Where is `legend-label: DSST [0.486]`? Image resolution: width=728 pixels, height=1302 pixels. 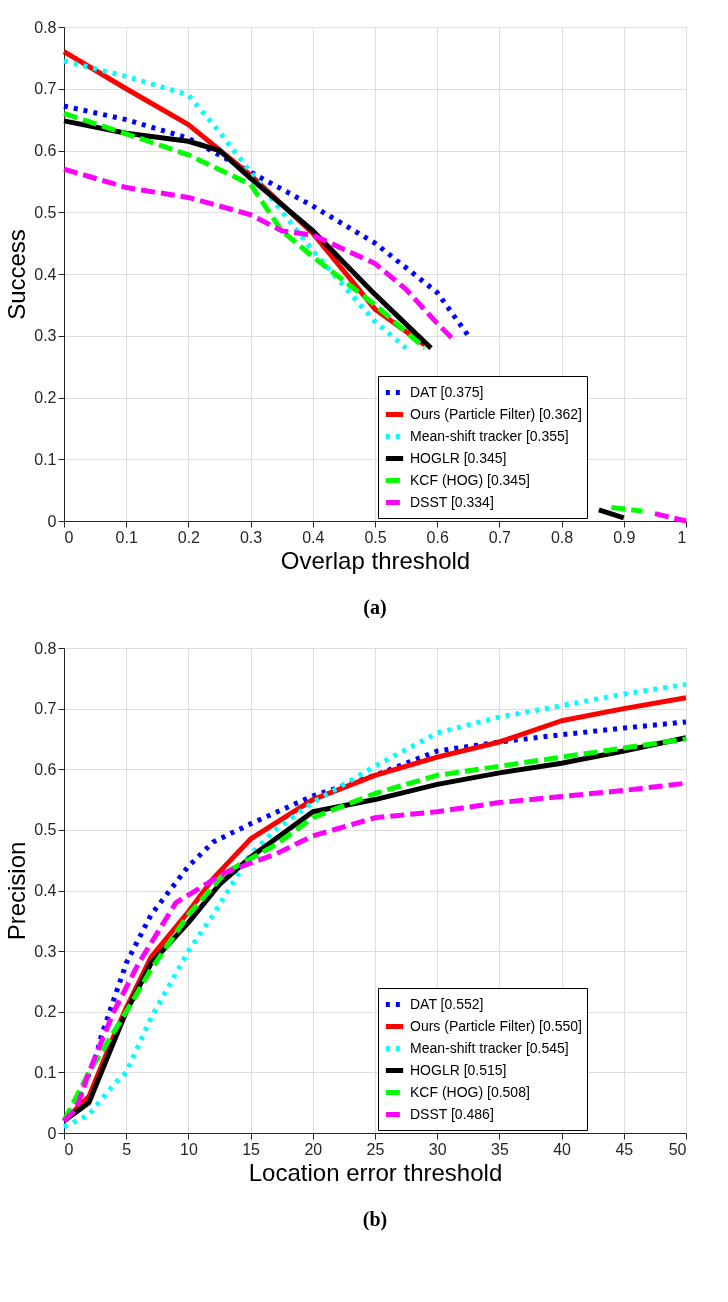
legend-label: DSST [0.486] is located at coordinates (452, 1113).